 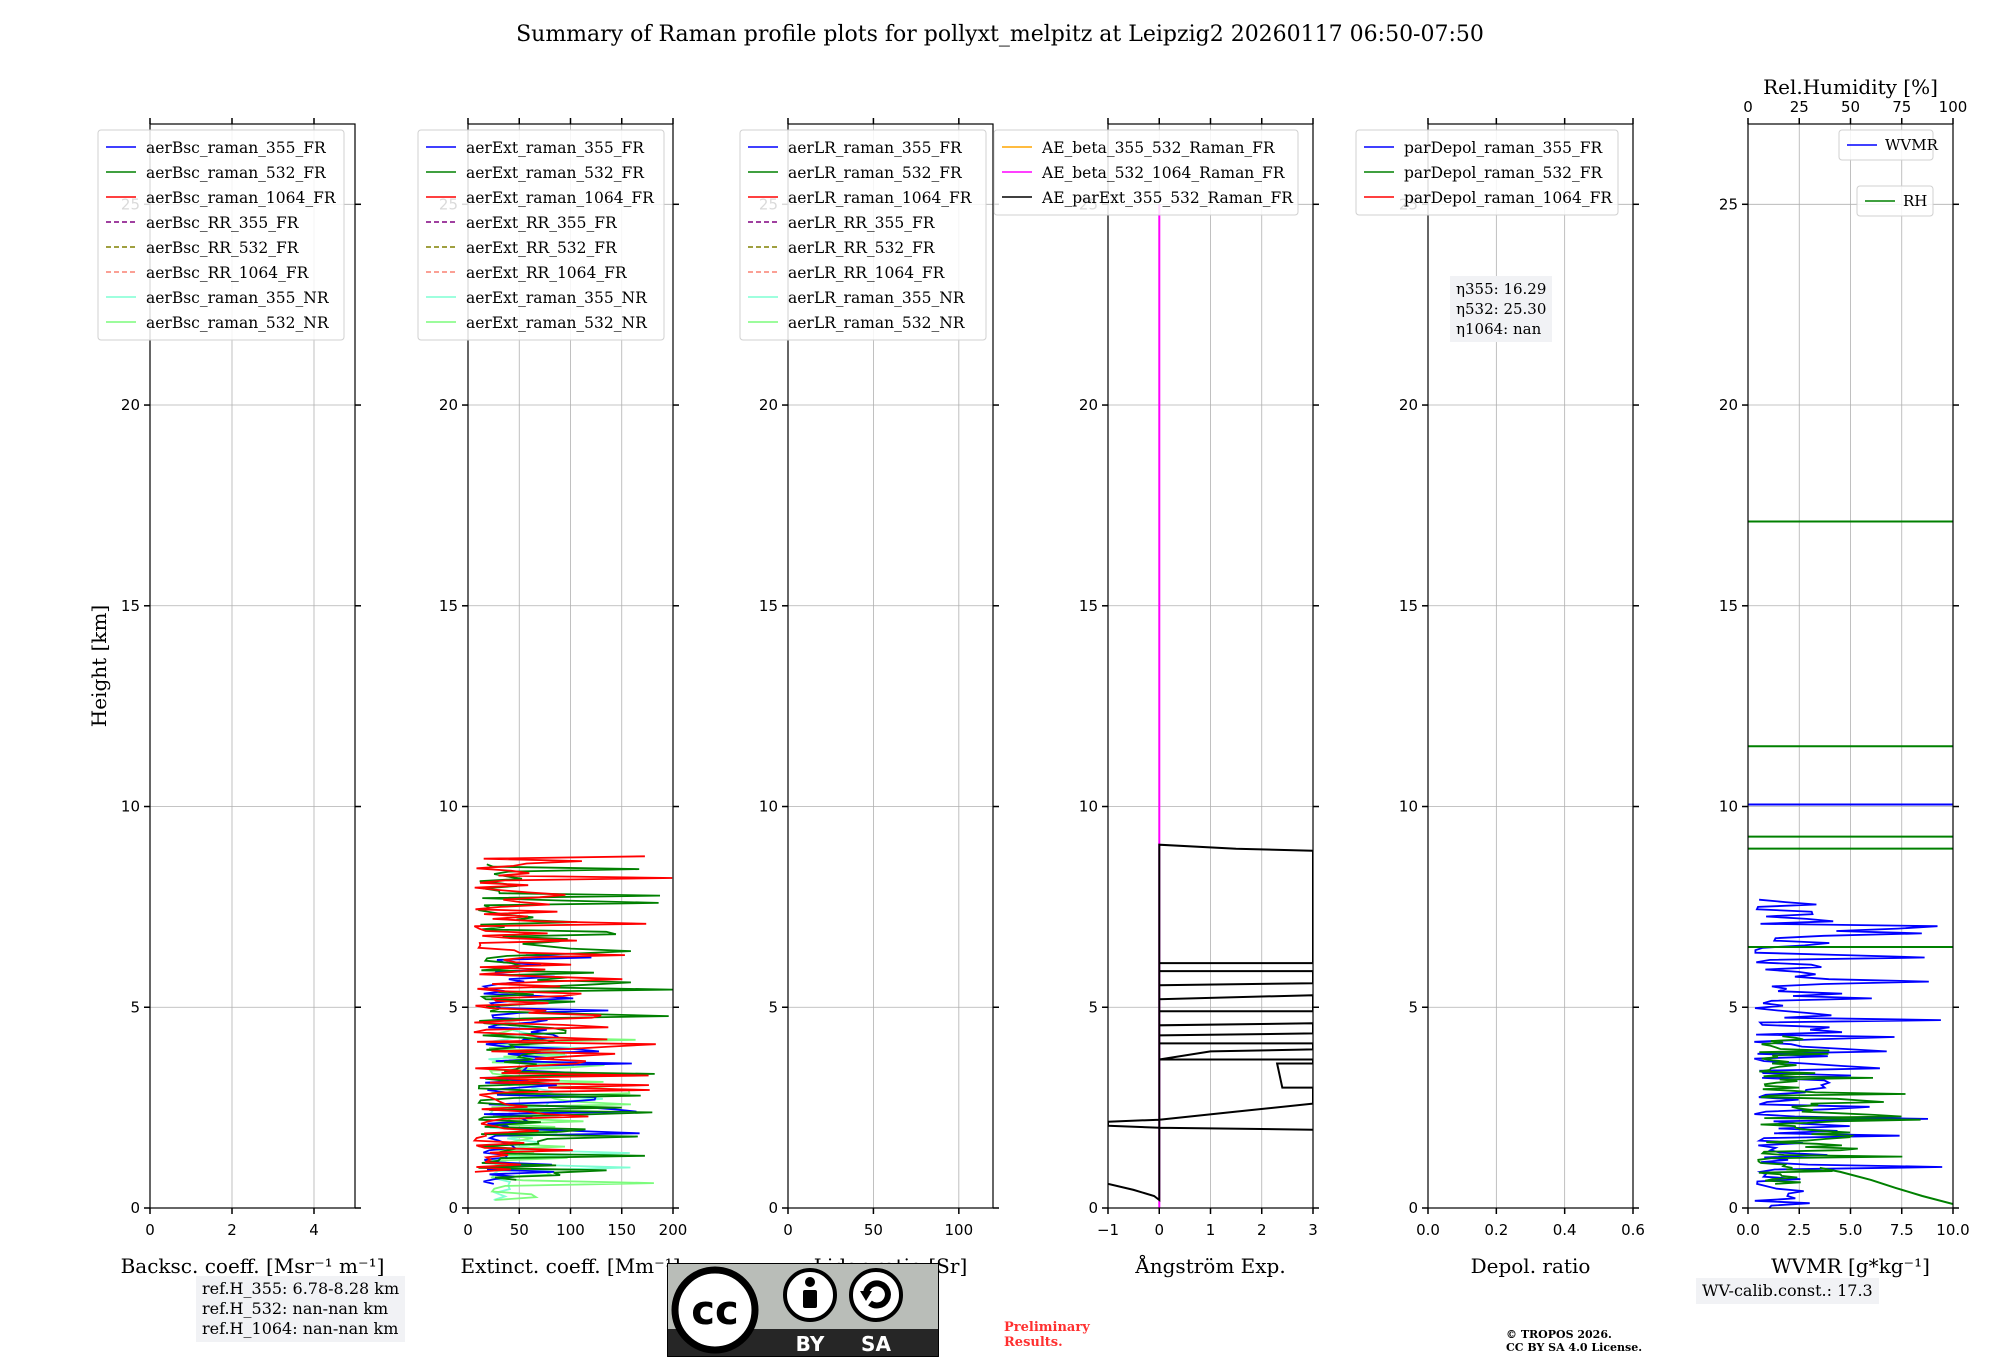 I want to click on x-axis-label: Ångström Exp., so click(x=1209, y=1265).